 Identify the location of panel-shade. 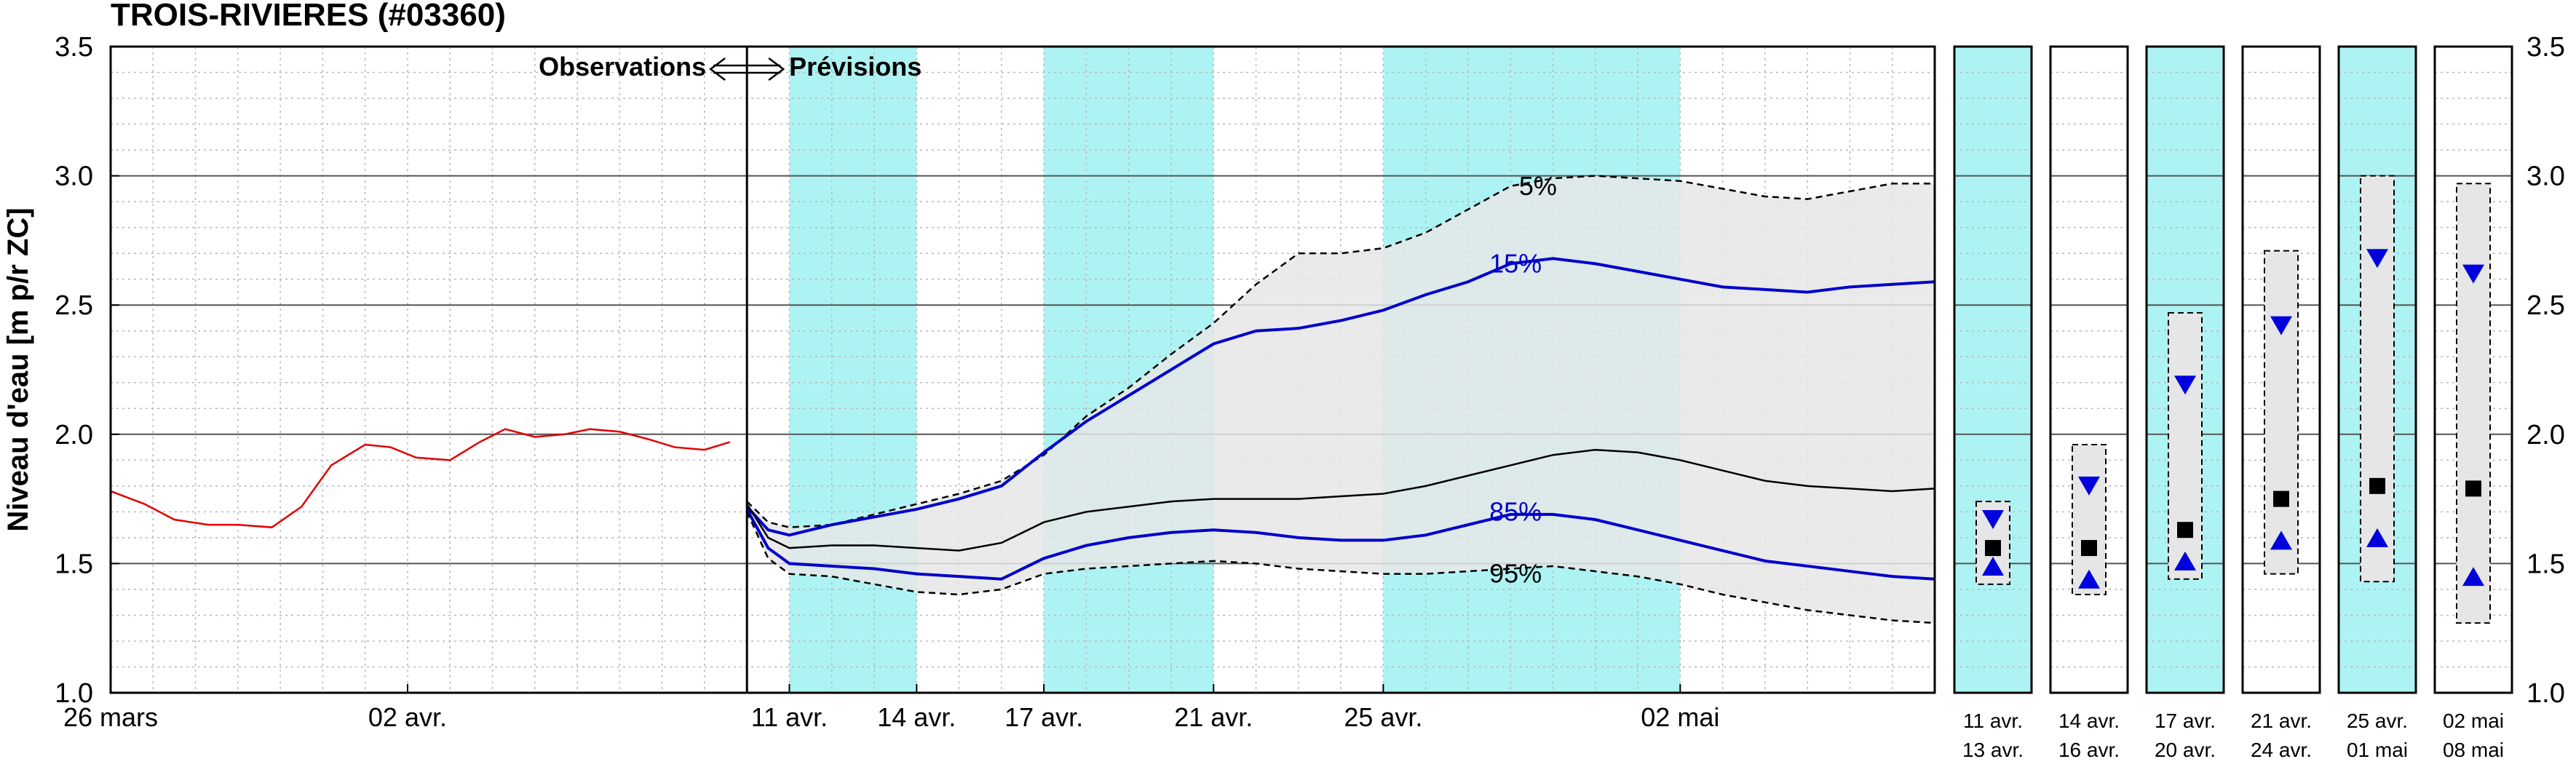
(1993, 370).